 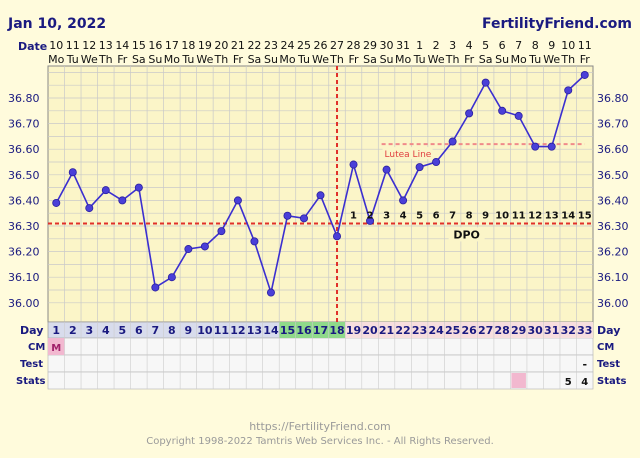 I want to click on cycle-day-label: 24, so click(x=436, y=330).